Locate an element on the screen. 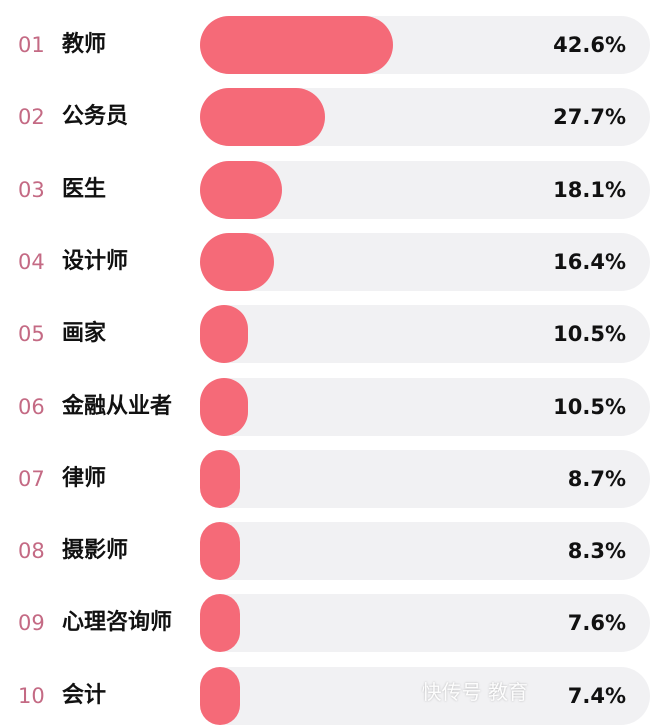  value-label: 8.7% is located at coordinates (596, 478).